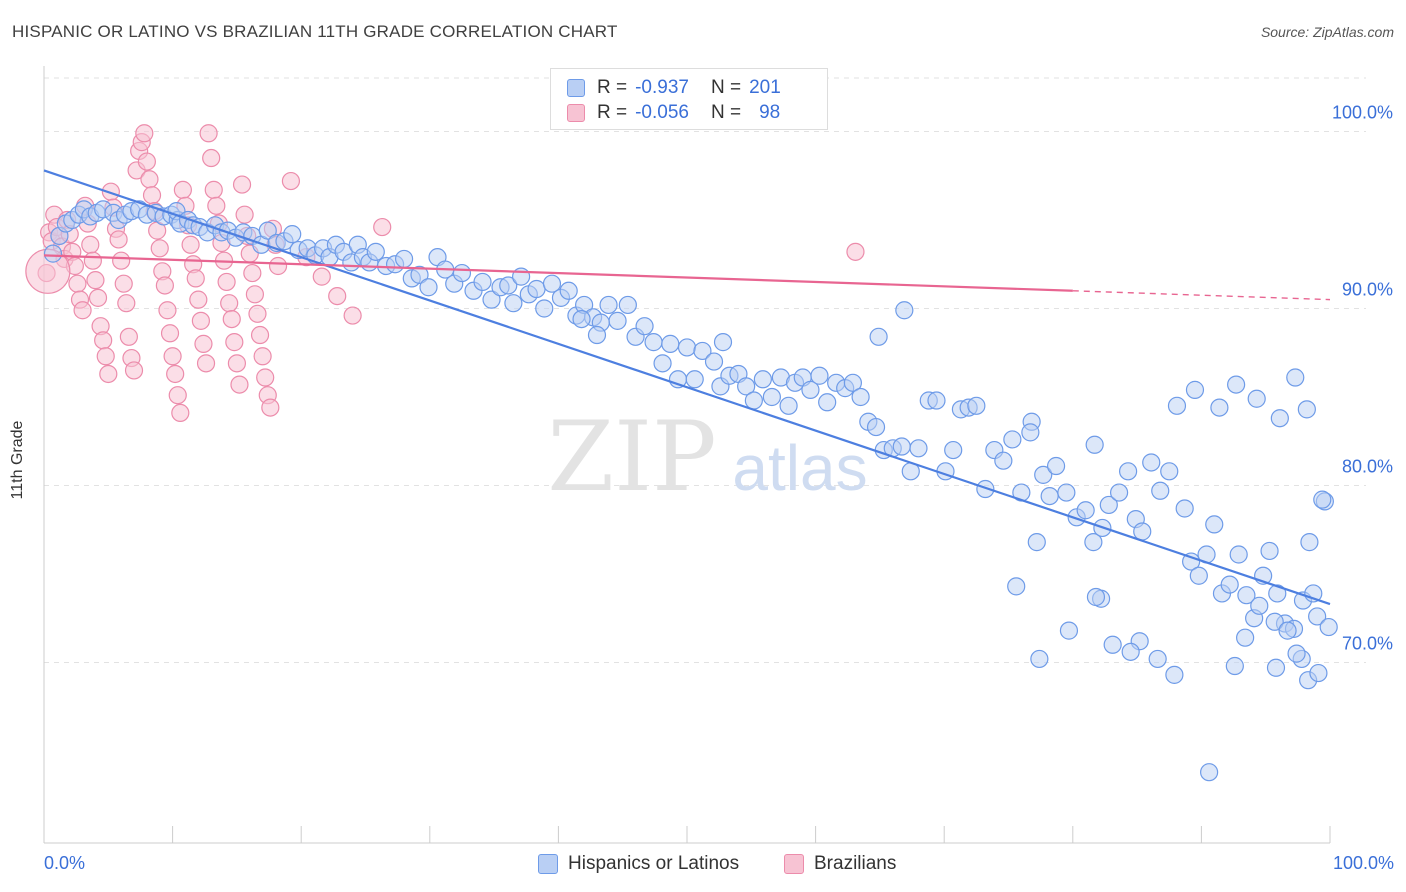 Image resolution: width=1406 pixels, height=892 pixels. I want to click on legend-r-value-hispanics: -0.937, so click(662, 87).